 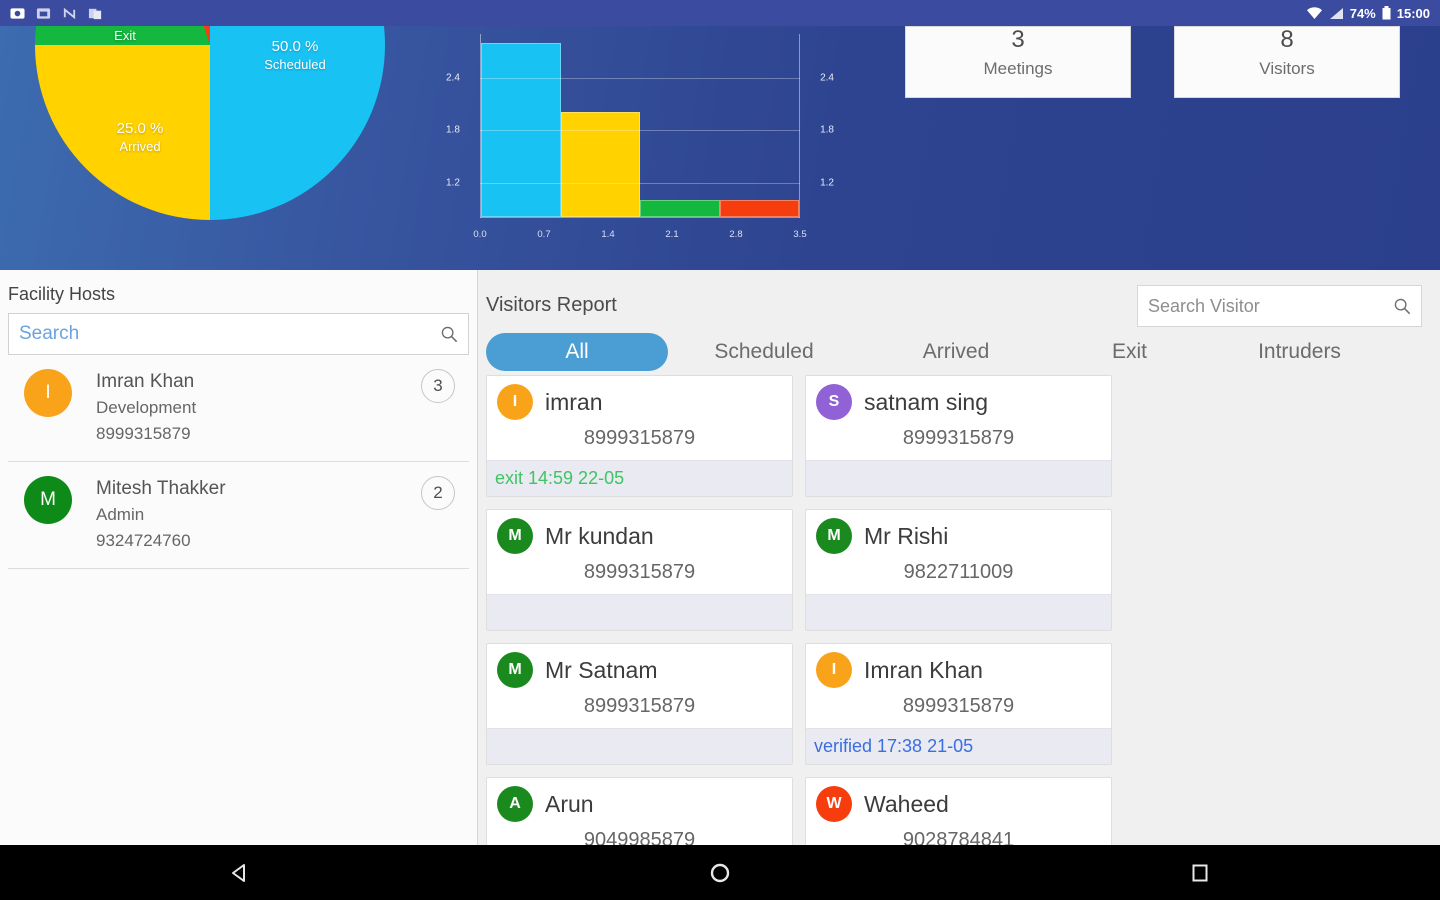 What do you see at coordinates (438, 493) in the screenshot?
I see `host-visitor-count-badge: 2` at bounding box center [438, 493].